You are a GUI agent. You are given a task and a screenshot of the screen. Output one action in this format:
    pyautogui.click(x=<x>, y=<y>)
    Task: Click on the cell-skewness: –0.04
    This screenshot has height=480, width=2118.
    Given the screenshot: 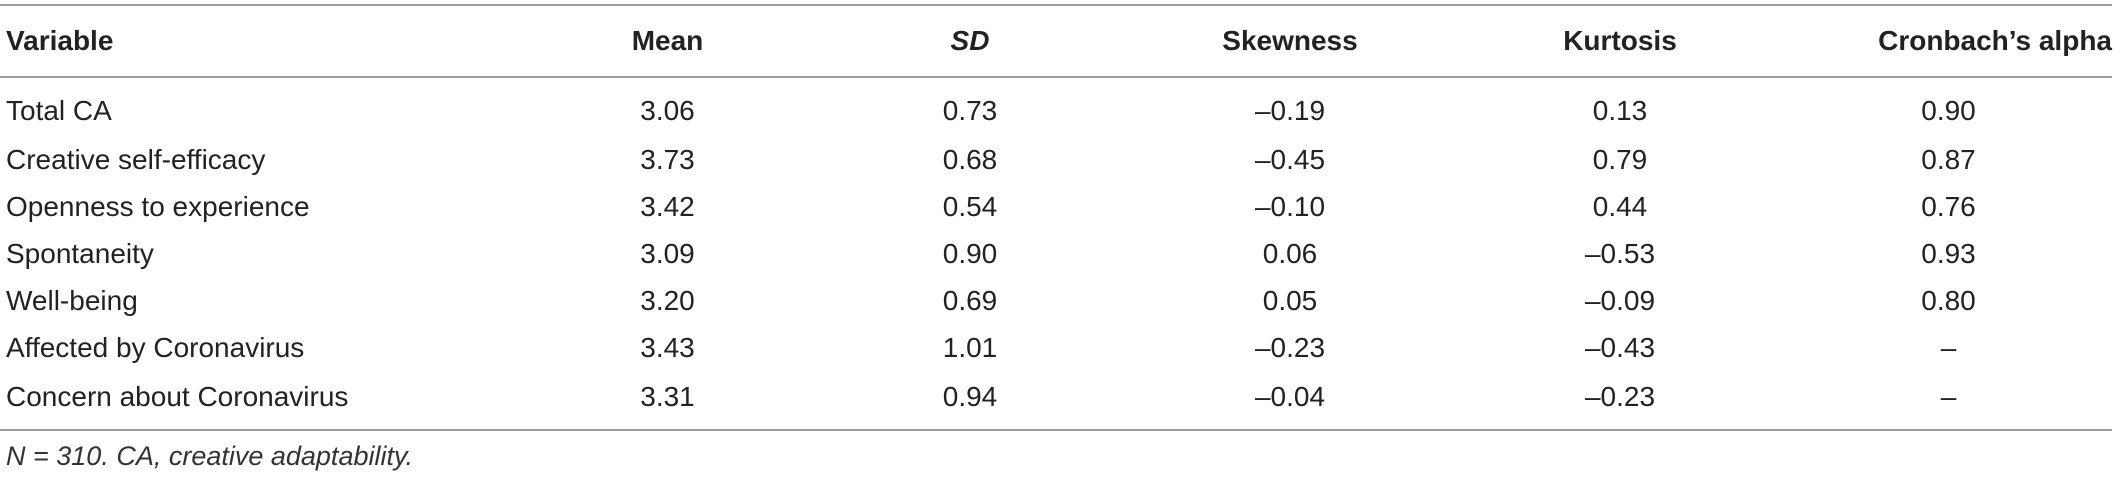 What is the action you would take?
    pyautogui.click(x=1290, y=396)
    